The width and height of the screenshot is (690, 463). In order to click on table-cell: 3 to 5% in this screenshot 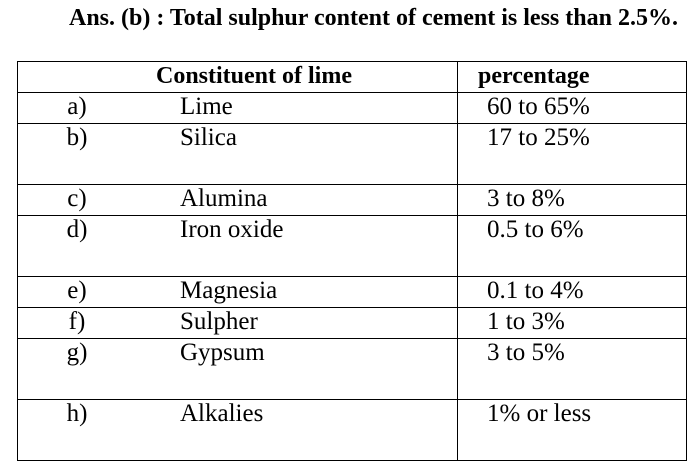, I will do `click(572, 369)`.